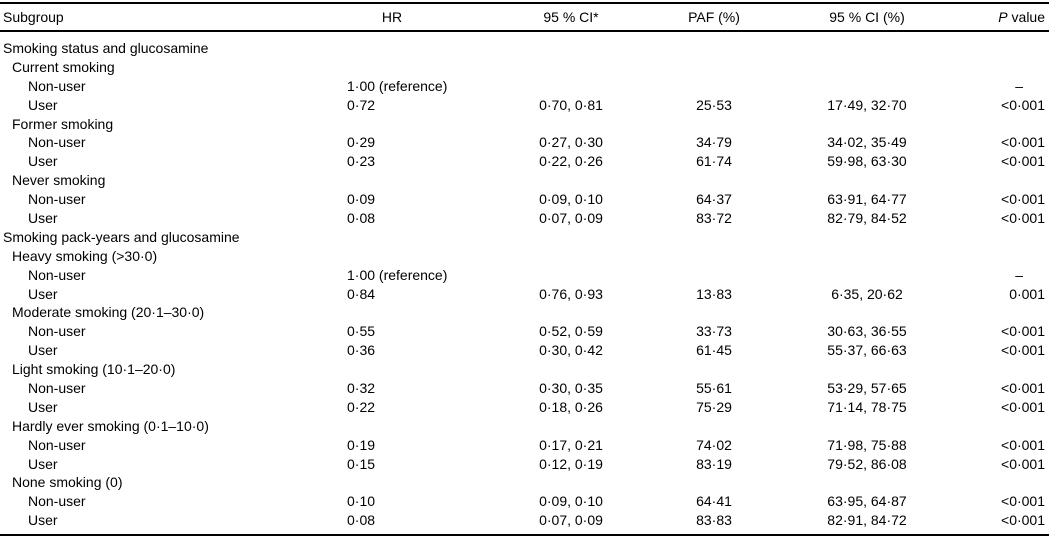 The width and height of the screenshot is (1049, 539). I want to click on cell-subgroup: Never smoking, so click(59, 180).